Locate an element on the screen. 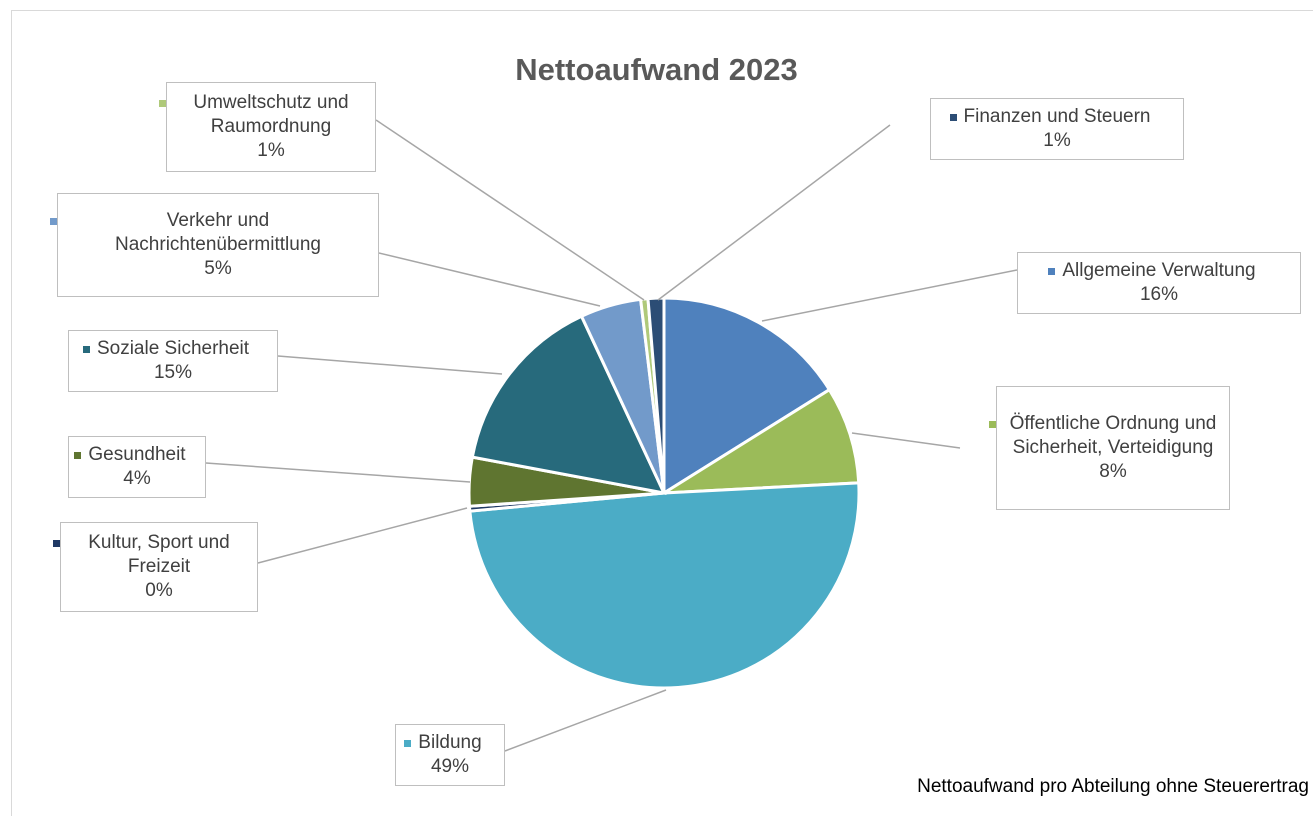  slice-name: Bildung is located at coordinates (450, 742).